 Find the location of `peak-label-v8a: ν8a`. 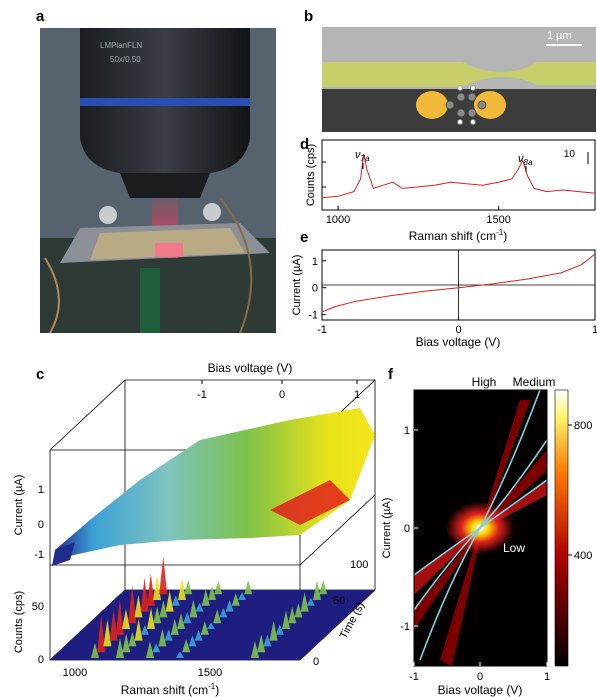

peak-label-v8a: ν8a is located at coordinates (525, 160).